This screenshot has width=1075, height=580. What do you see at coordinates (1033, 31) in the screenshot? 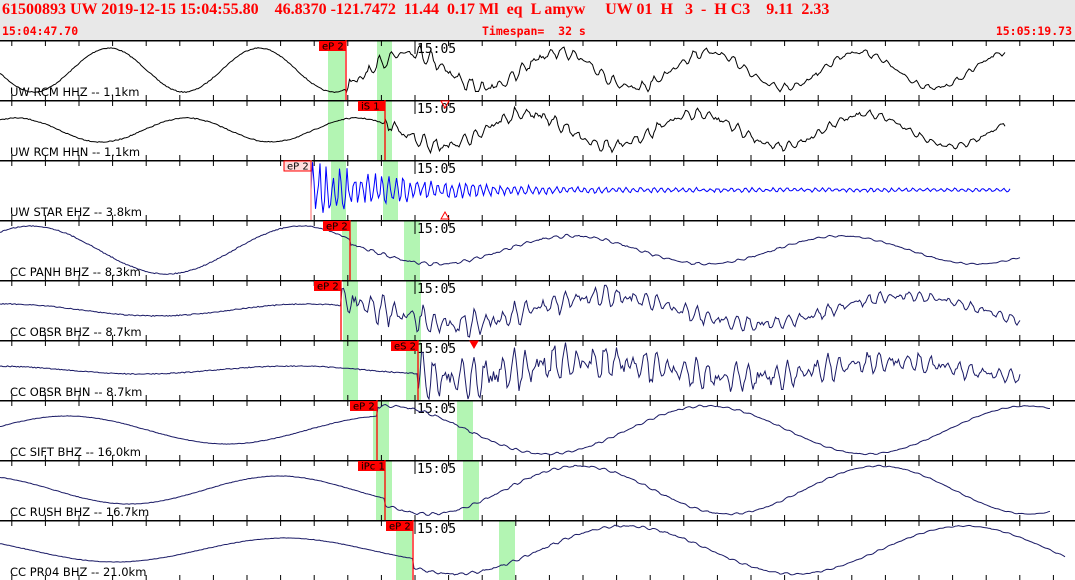
I see `end-time: 15:05:19.73` at bounding box center [1033, 31].